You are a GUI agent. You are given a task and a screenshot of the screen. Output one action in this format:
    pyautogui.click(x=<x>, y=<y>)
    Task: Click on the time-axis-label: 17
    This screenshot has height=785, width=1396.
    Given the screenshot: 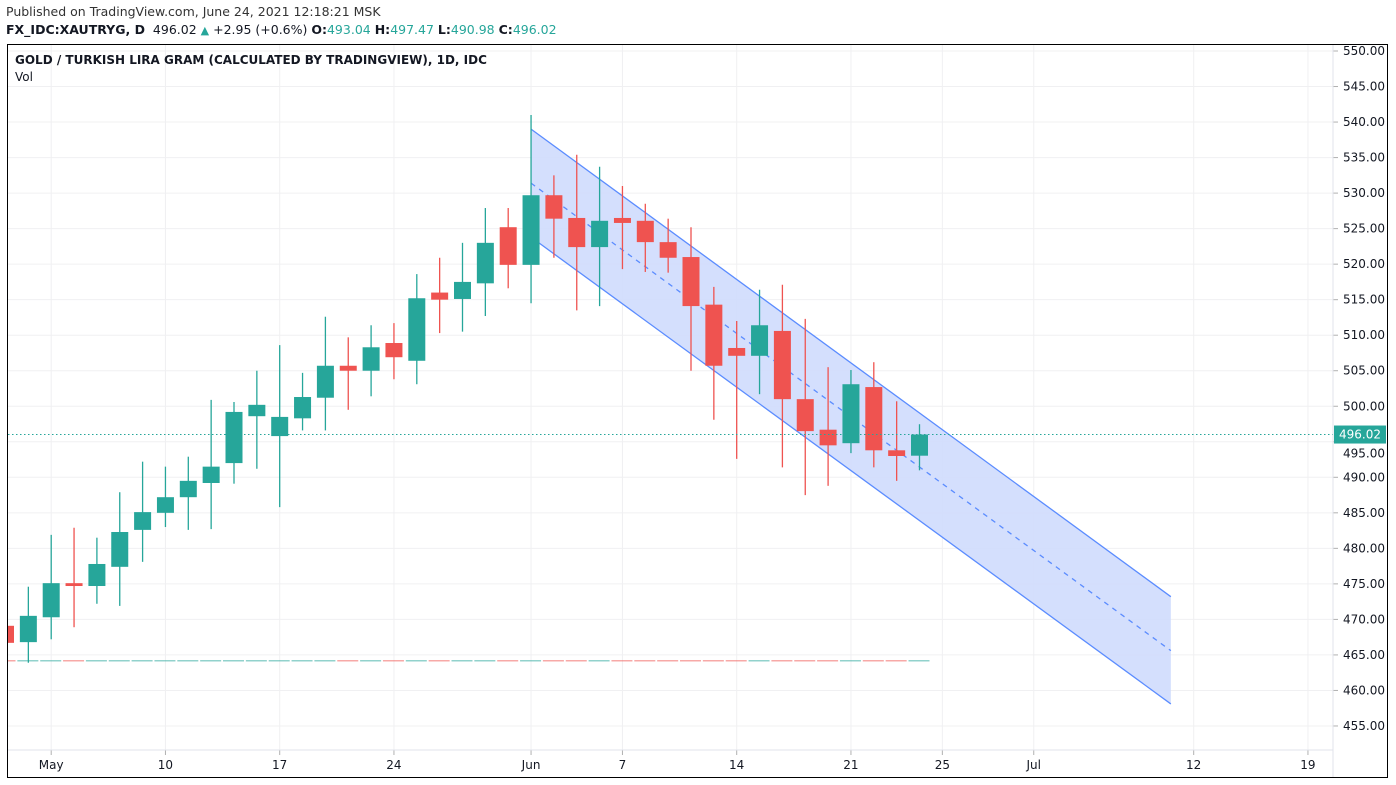 What is the action you would take?
    pyautogui.click(x=279, y=765)
    